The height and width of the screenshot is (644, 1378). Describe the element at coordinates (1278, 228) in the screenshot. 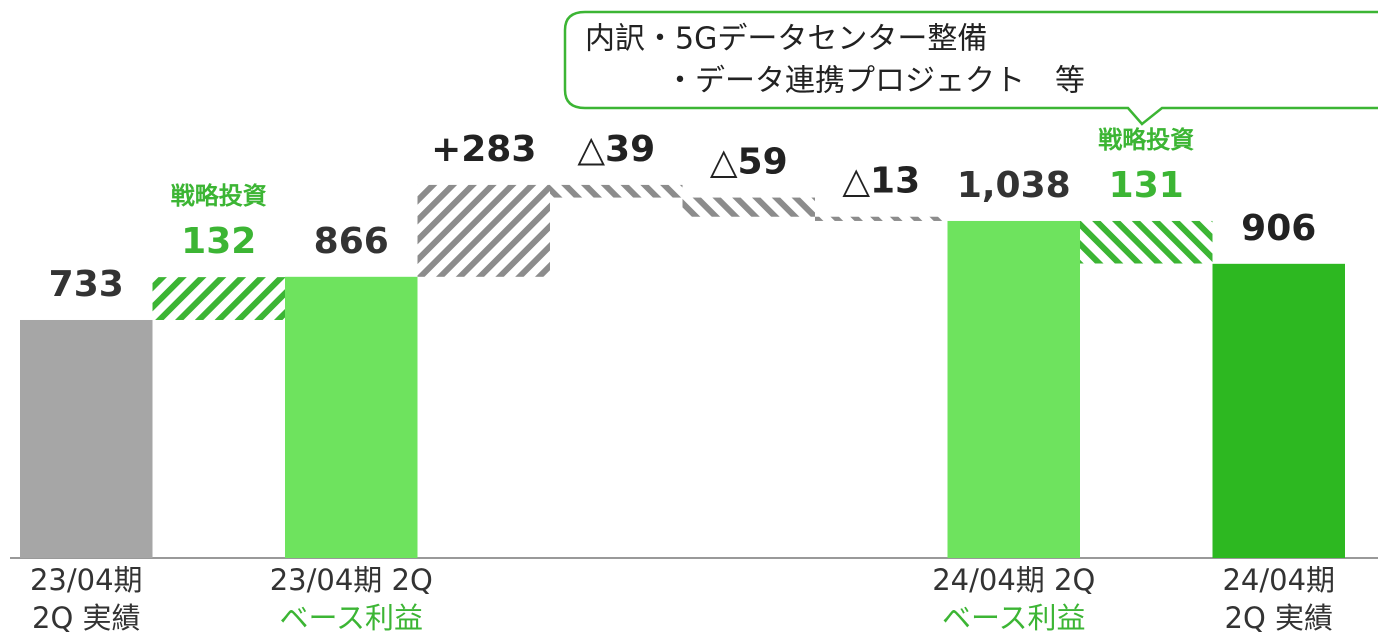

I see `value-label: 906` at that location.